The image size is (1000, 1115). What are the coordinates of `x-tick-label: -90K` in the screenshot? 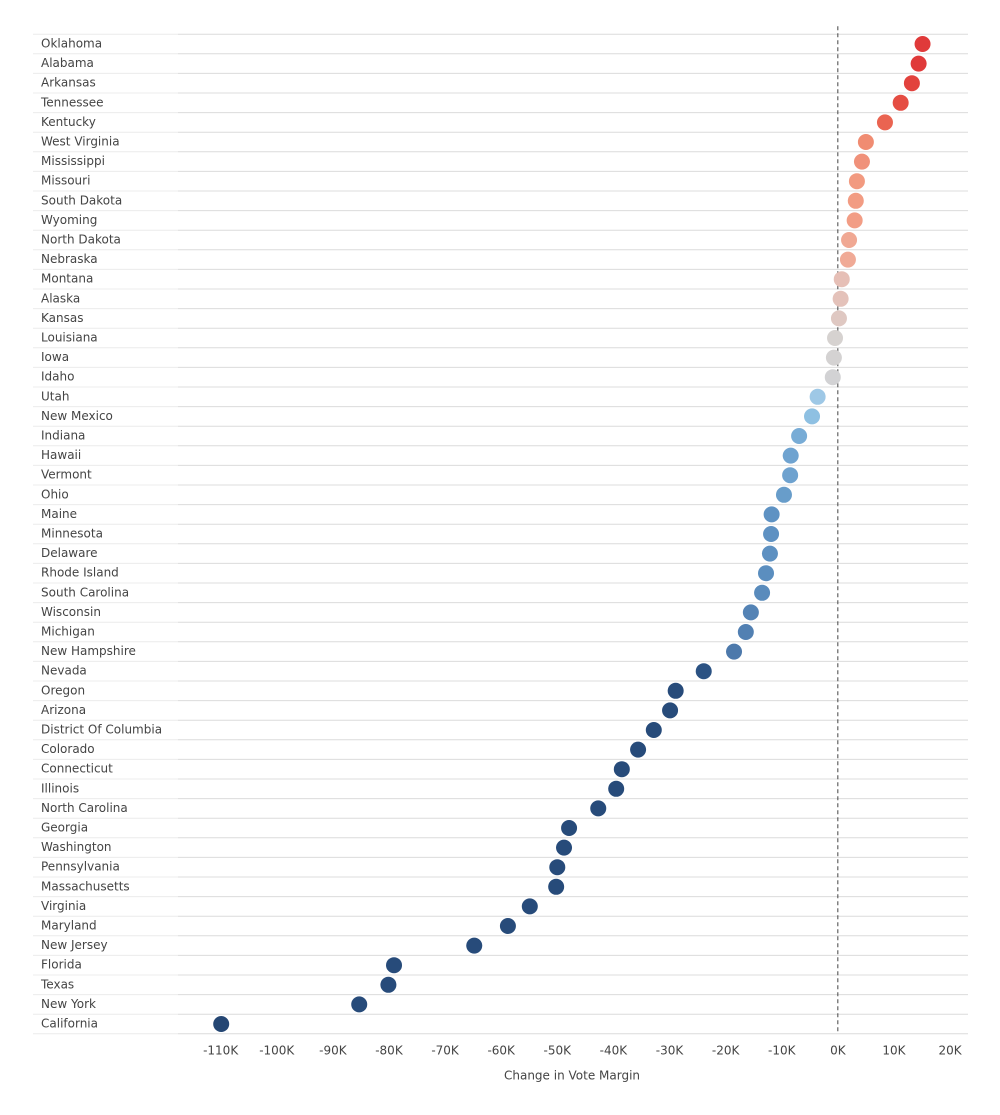 It's located at (333, 1050).